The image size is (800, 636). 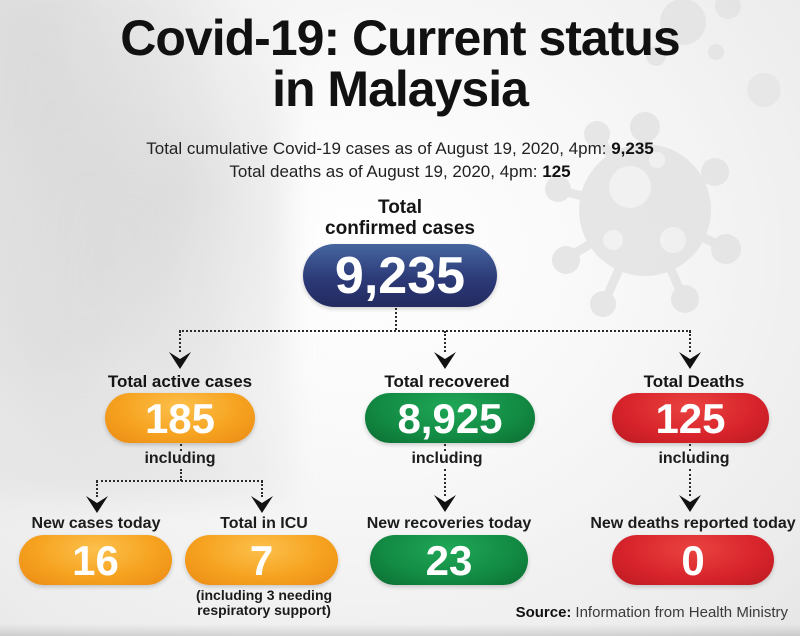 I want to click on connector-recovered-including-stub, so click(x=445, y=447).